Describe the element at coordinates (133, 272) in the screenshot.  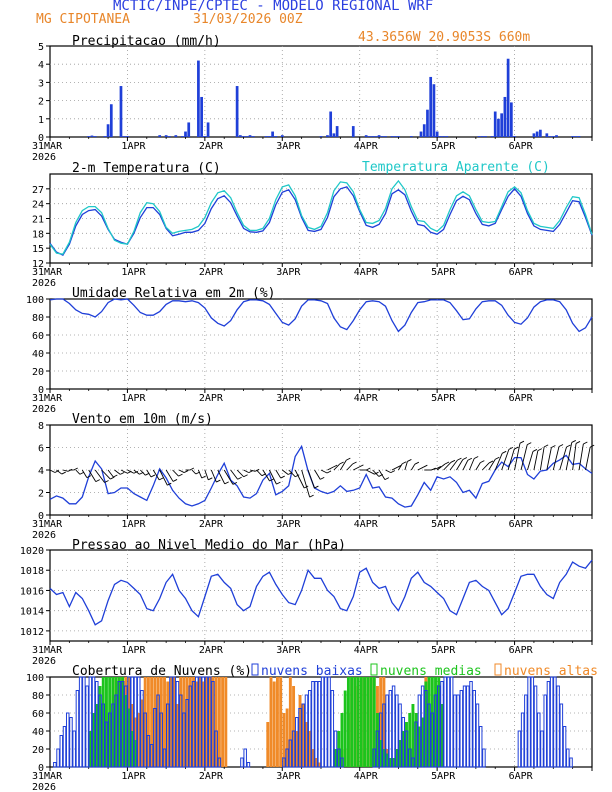
I see `temp-xtick-label: 1APR` at that location.